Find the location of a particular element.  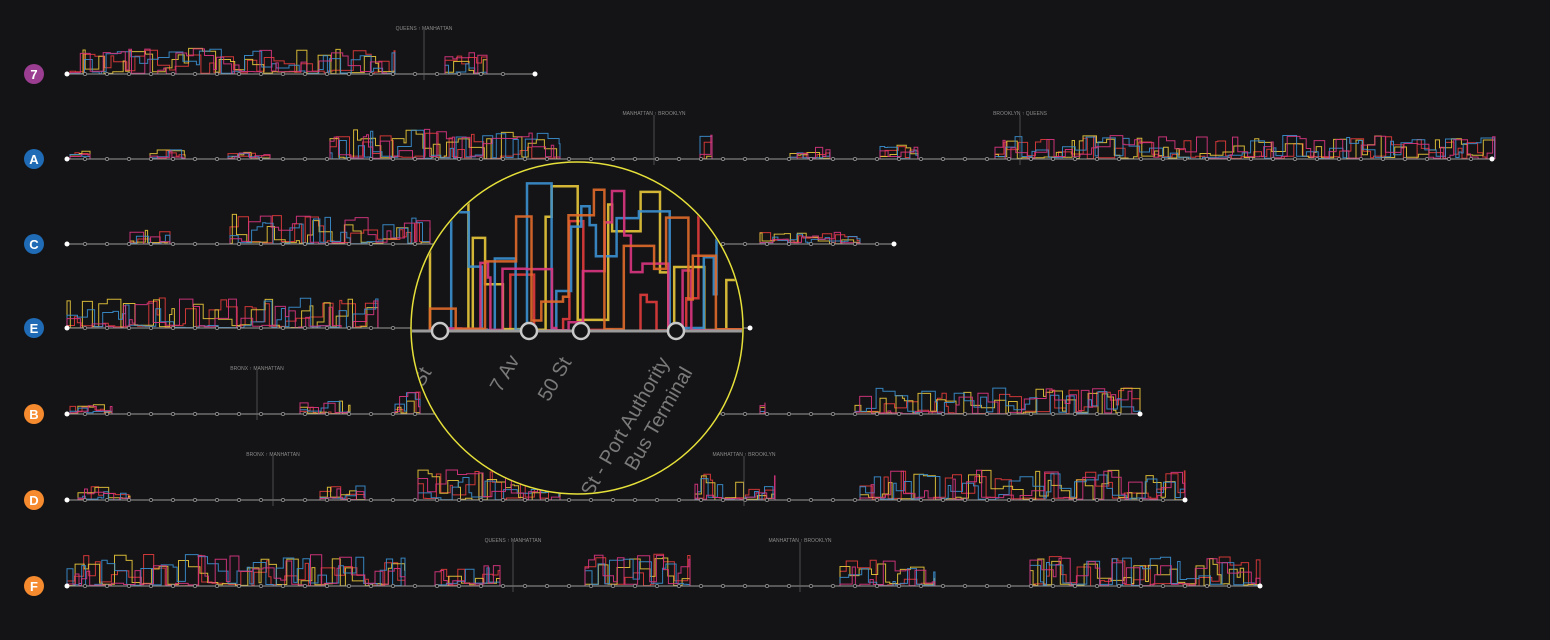

subway-row: BRONX ↑ MANHATTAN B is located at coordinates (583, 395).